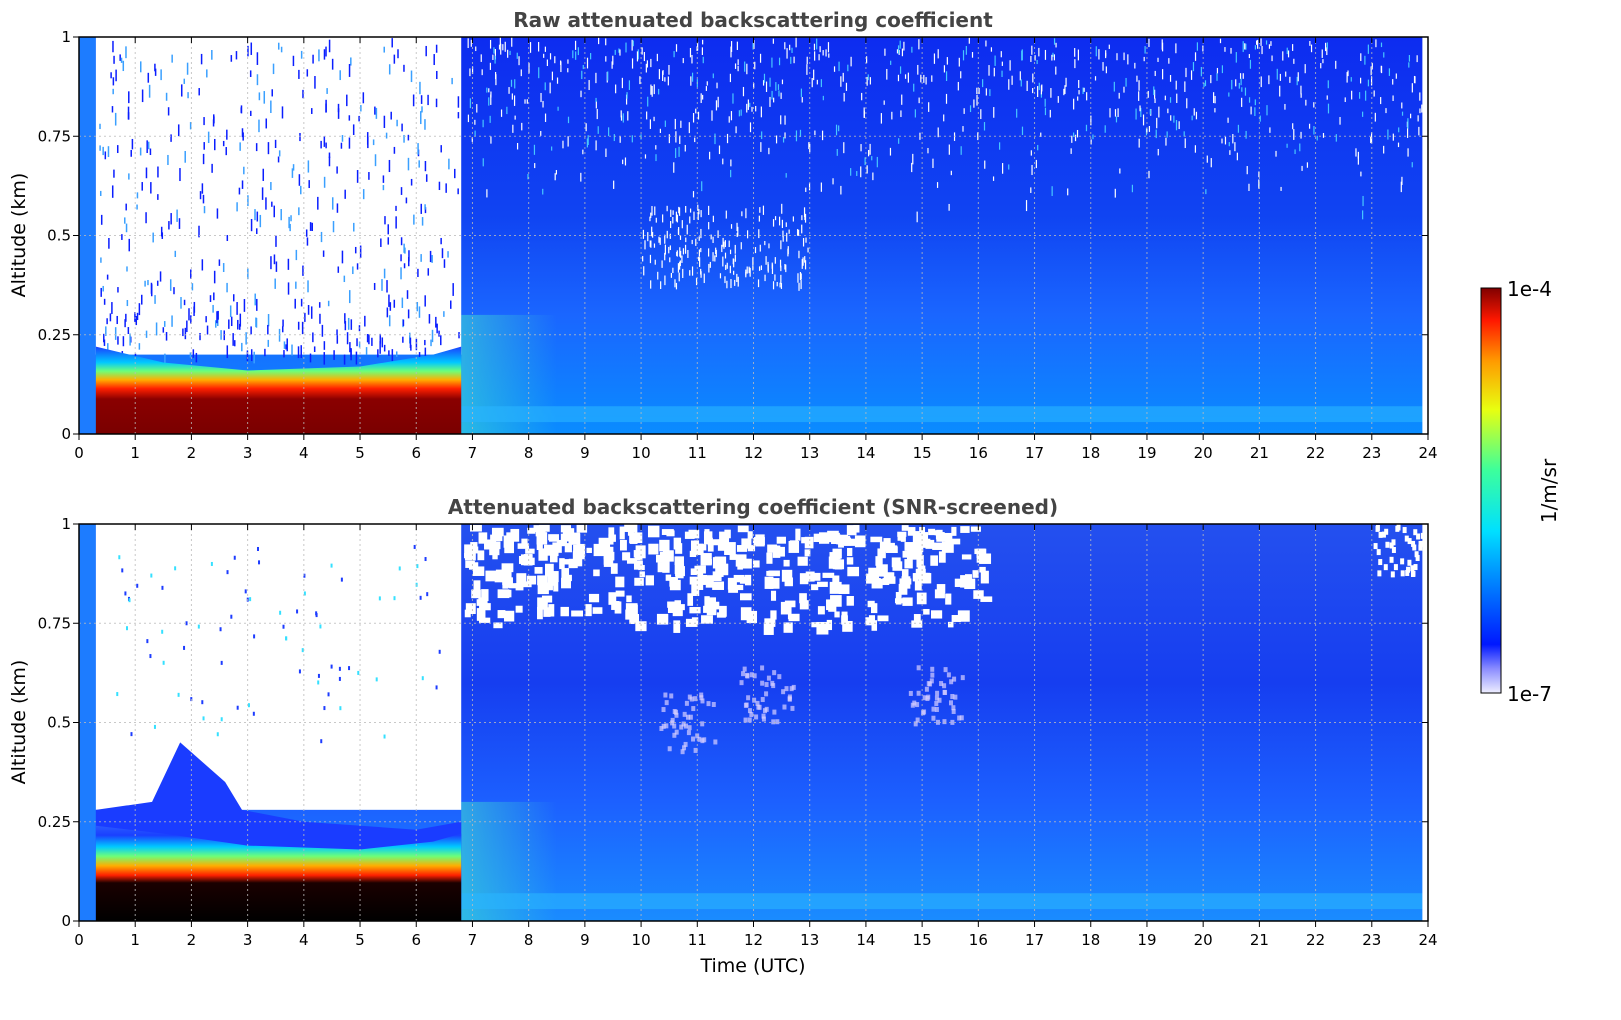  I want to click on colorbar-ramp, so click(1491, 490).